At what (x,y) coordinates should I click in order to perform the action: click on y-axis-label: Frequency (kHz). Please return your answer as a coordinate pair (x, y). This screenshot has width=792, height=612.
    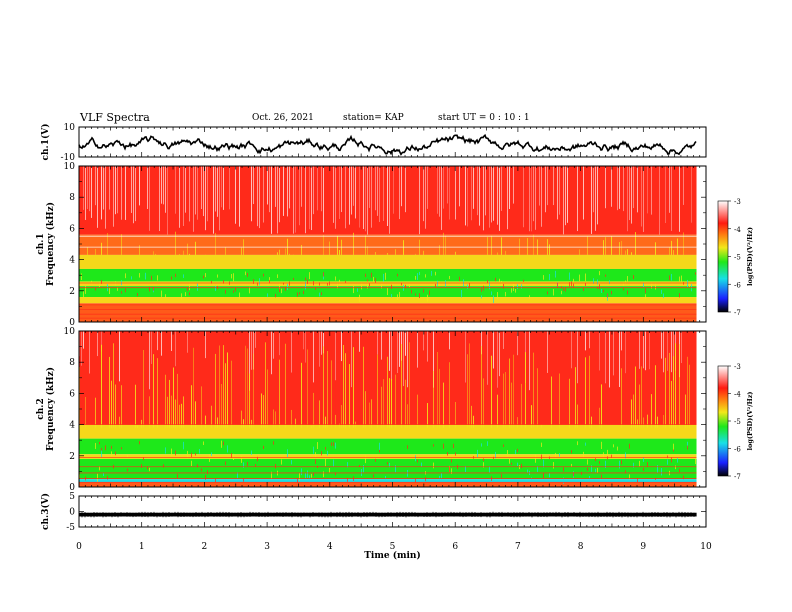
    Looking at the image, I should click on (50, 244).